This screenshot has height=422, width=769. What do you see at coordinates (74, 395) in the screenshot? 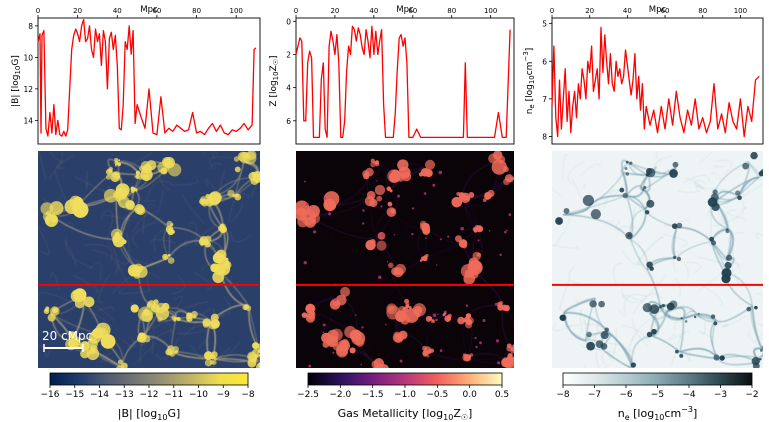
I see `colorbar-tick-label: −15` at bounding box center [74, 395].